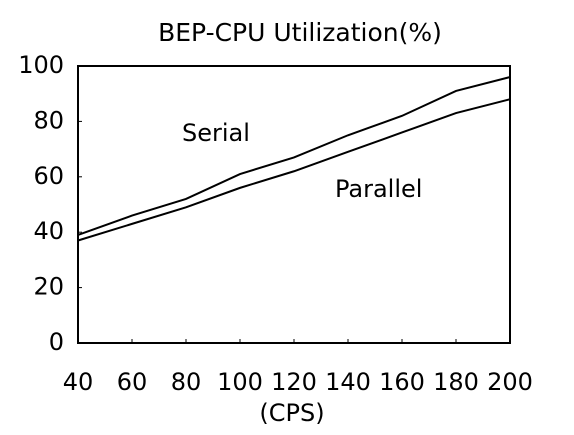 This screenshot has width=574, height=435. I want to click on y-tick-label: 80, so click(48, 120).